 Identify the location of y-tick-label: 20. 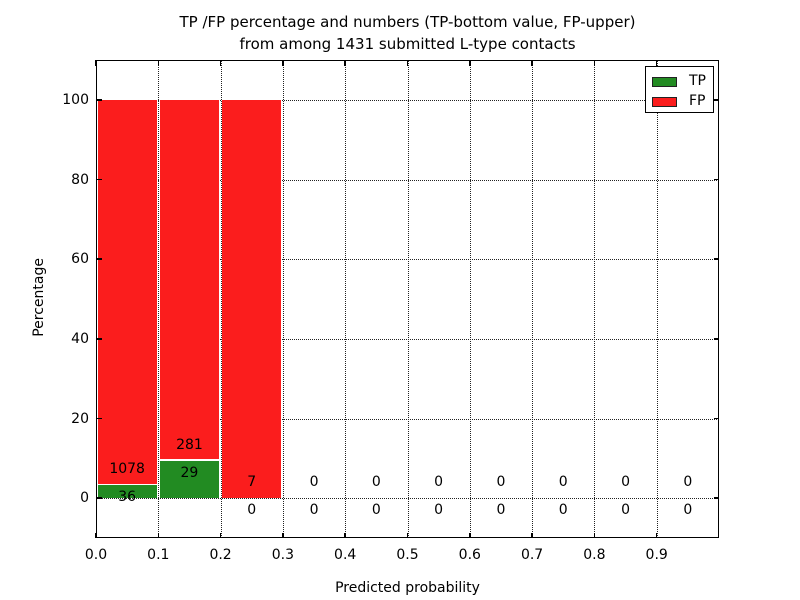
(80, 418).